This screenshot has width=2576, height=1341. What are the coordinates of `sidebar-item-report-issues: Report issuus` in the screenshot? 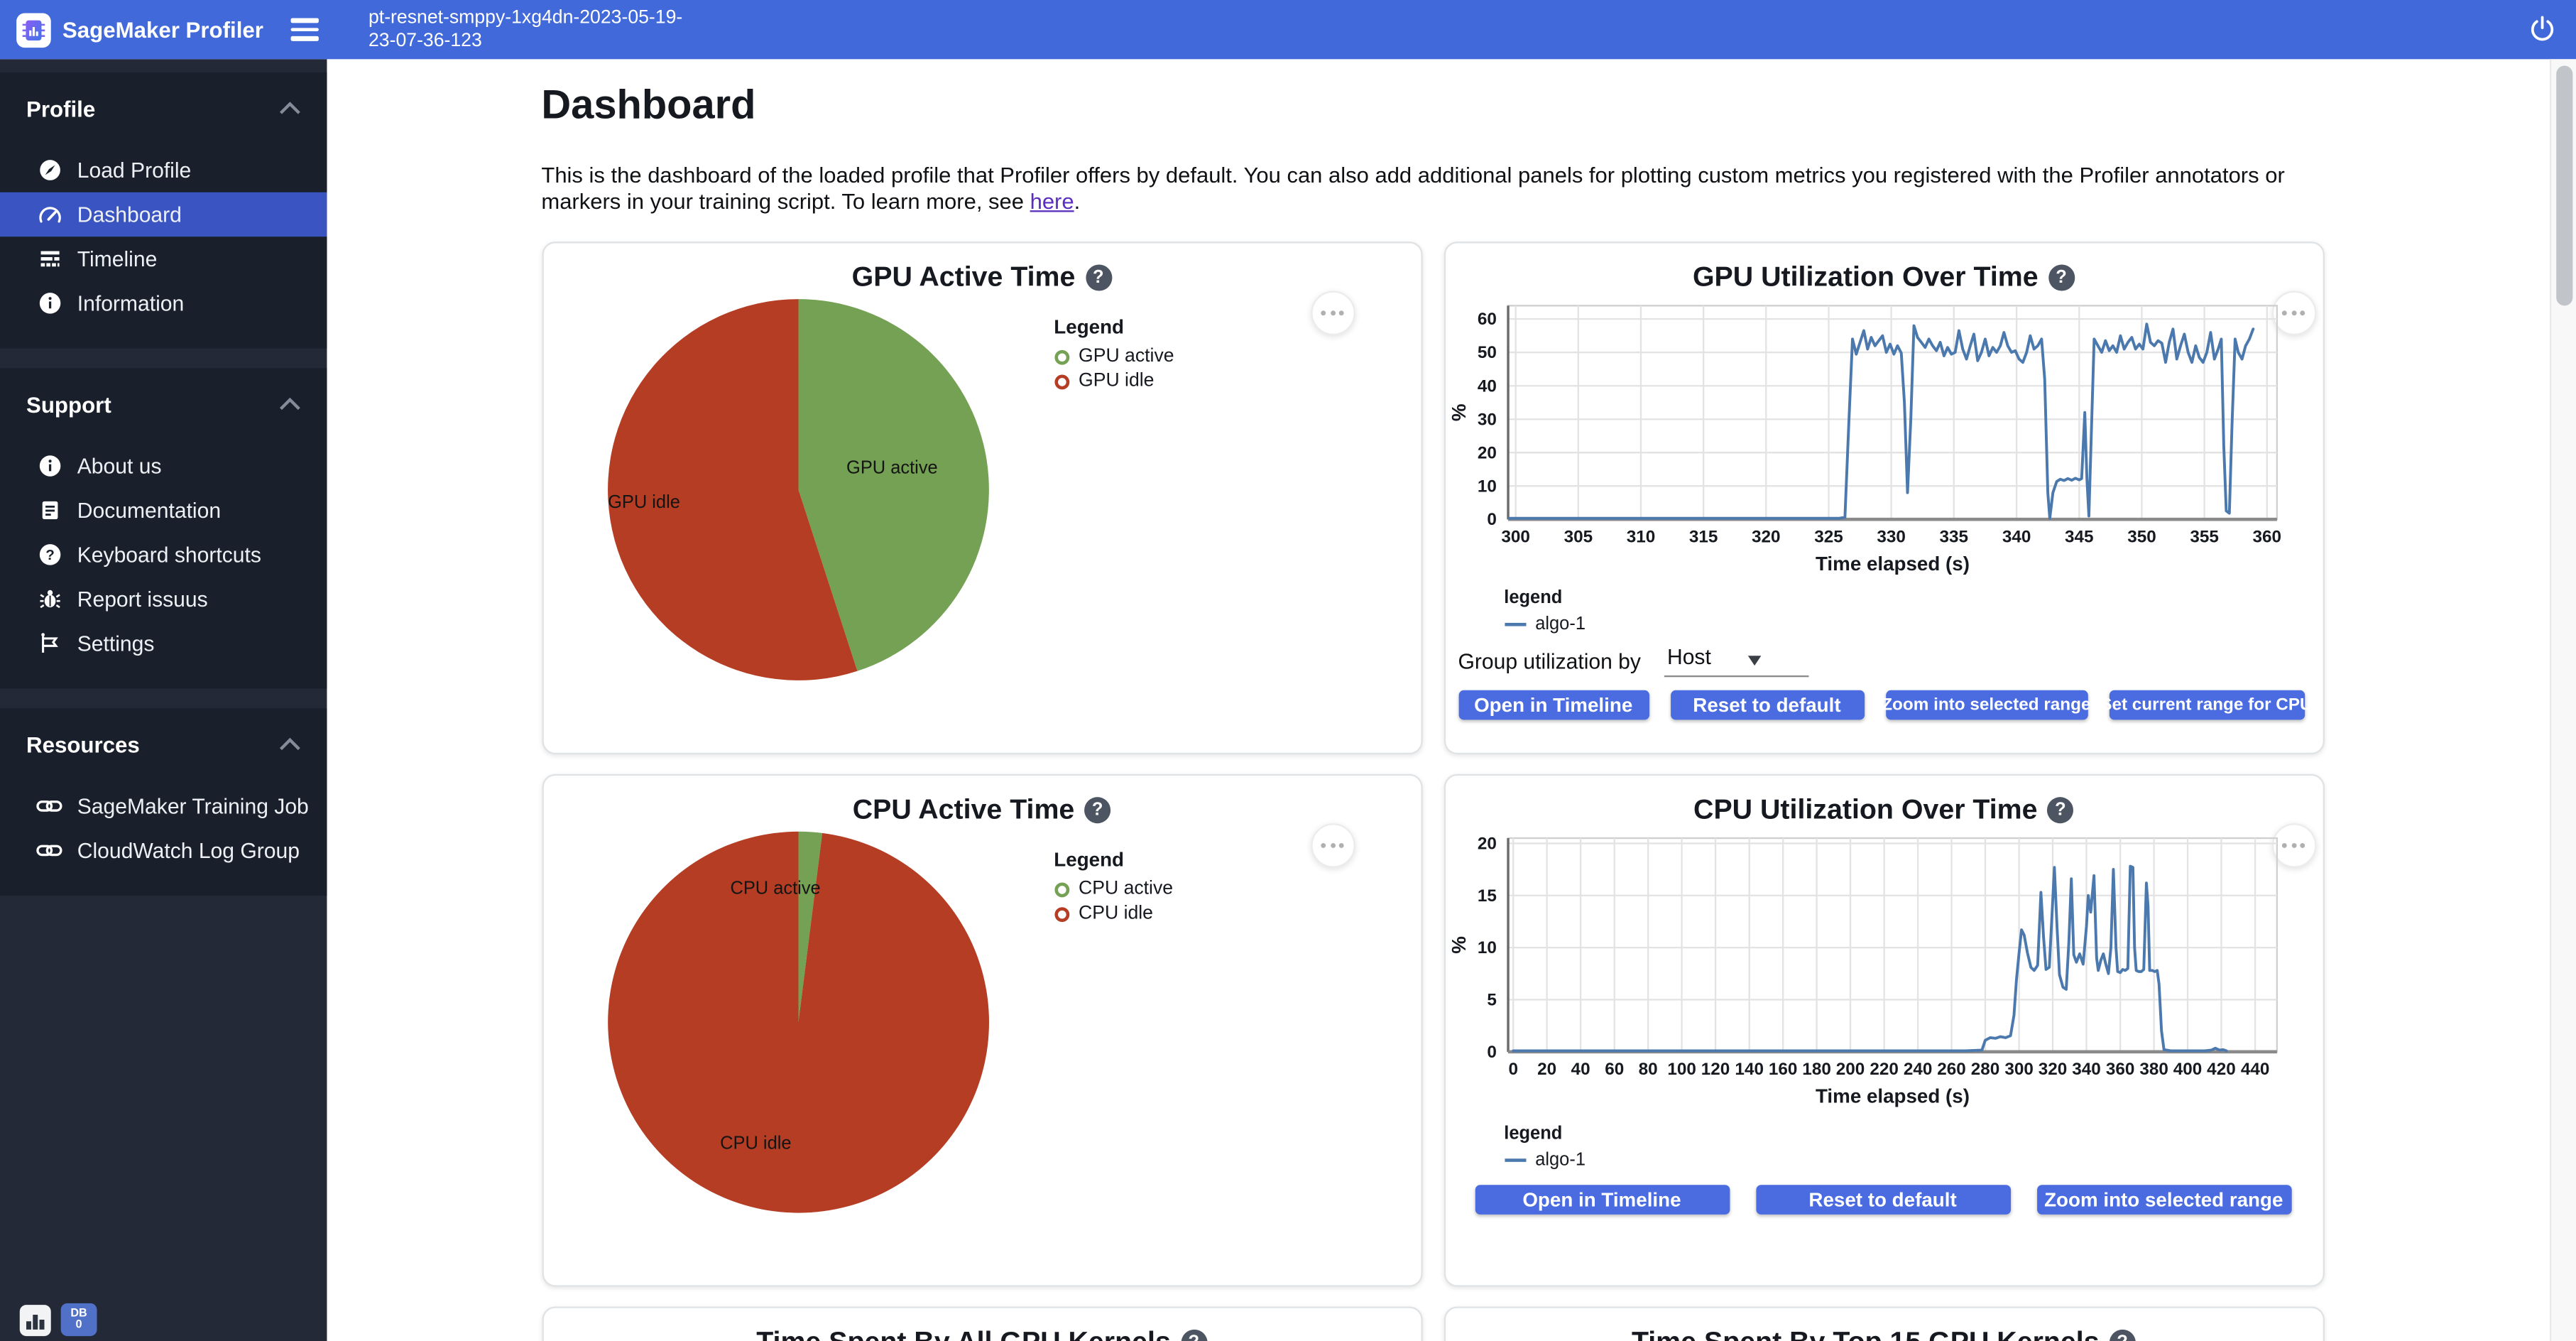 It's located at (163, 599).